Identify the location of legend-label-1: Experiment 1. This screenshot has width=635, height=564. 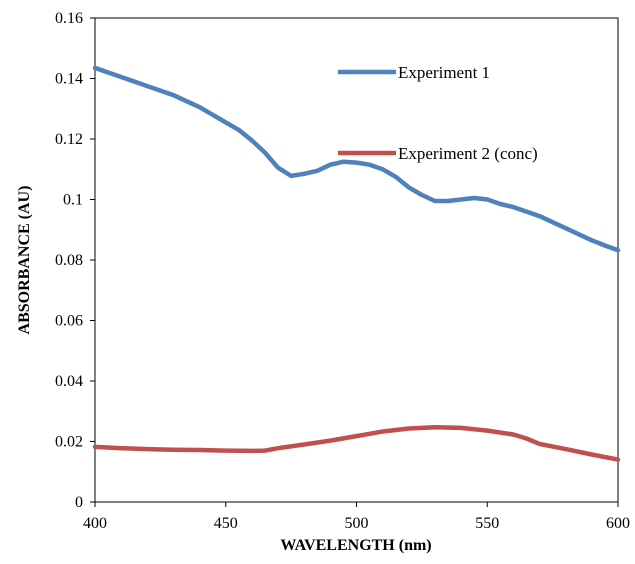
(444, 72).